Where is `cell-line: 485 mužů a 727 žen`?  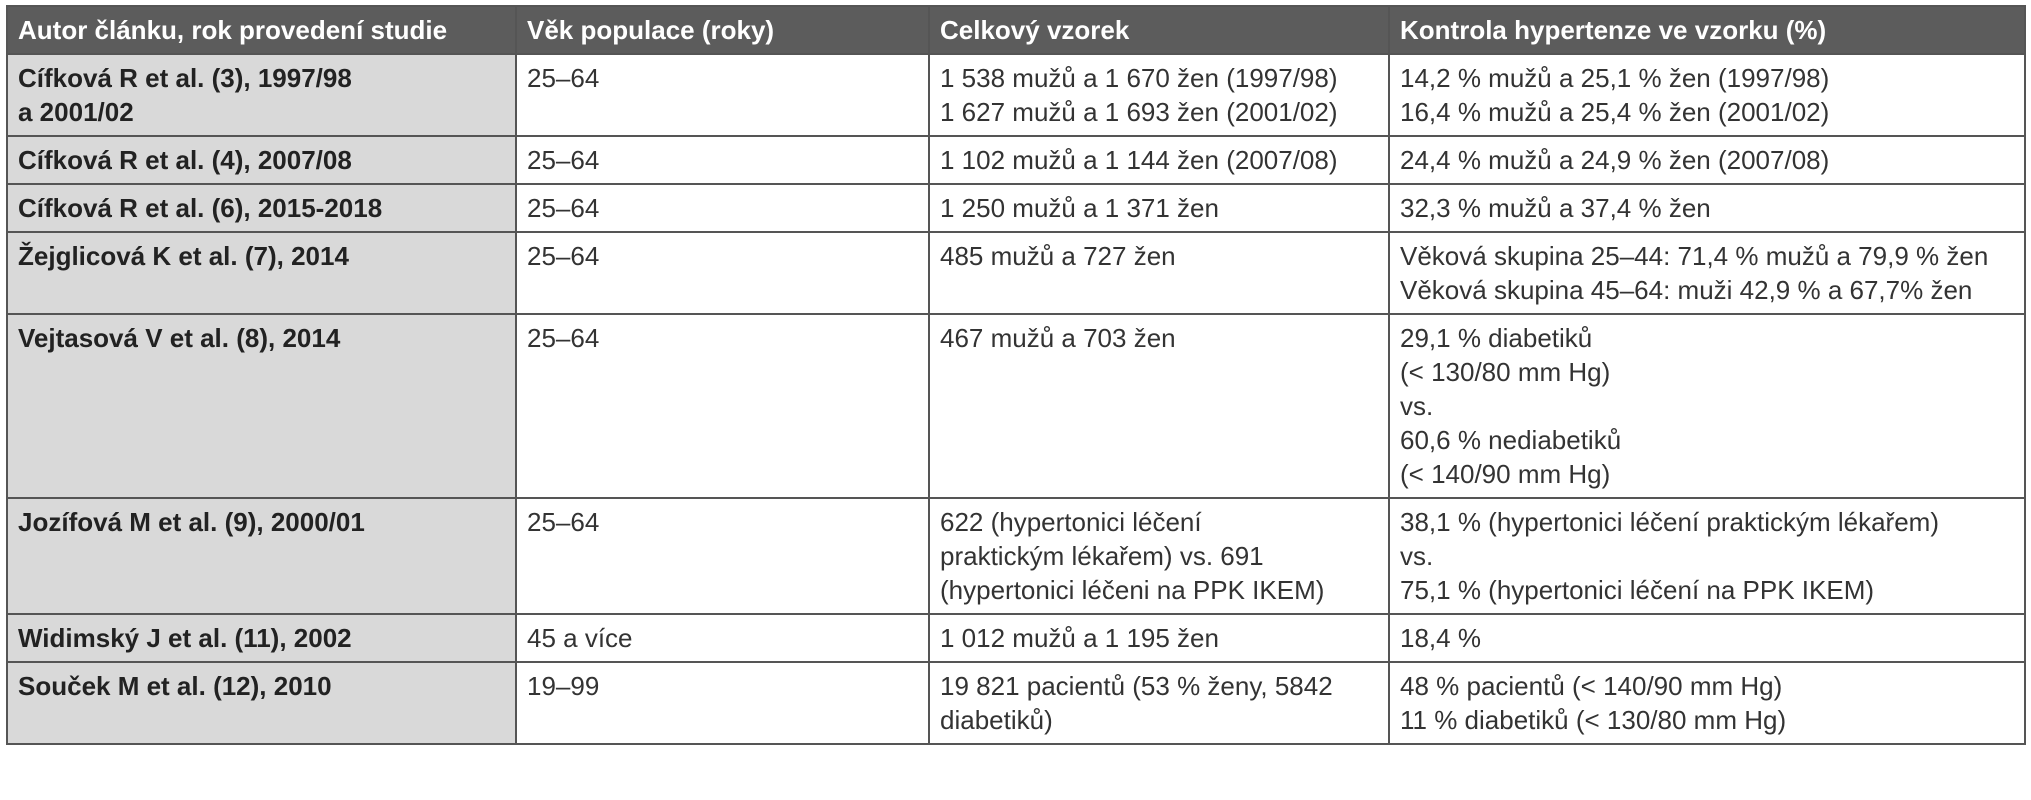
cell-line: 485 mužů a 727 žen is located at coordinates (1058, 256).